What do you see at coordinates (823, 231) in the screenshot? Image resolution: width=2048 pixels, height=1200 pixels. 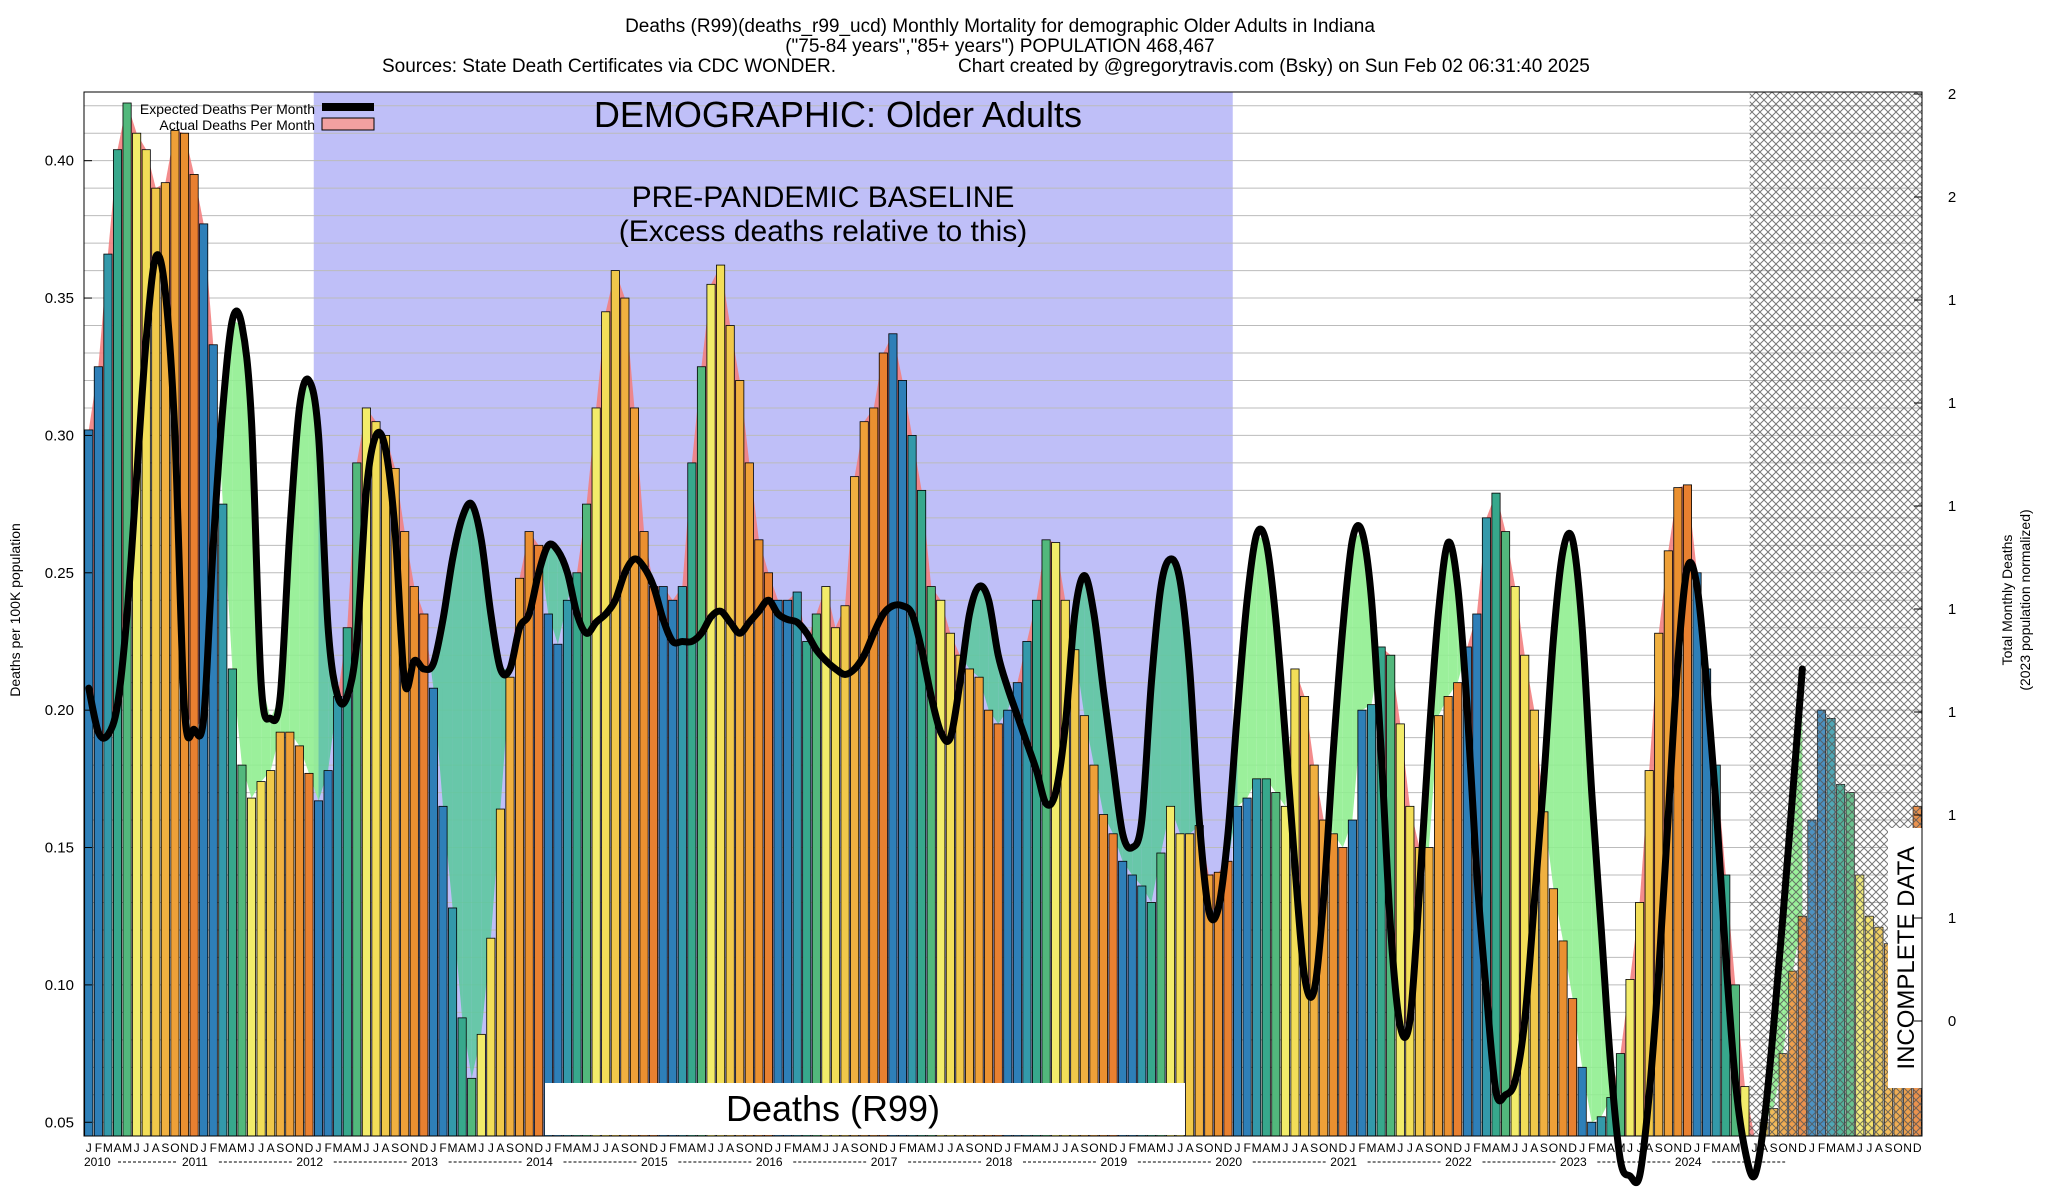 I see `baseline-label-line2: (Excess deaths relative to this)` at bounding box center [823, 231].